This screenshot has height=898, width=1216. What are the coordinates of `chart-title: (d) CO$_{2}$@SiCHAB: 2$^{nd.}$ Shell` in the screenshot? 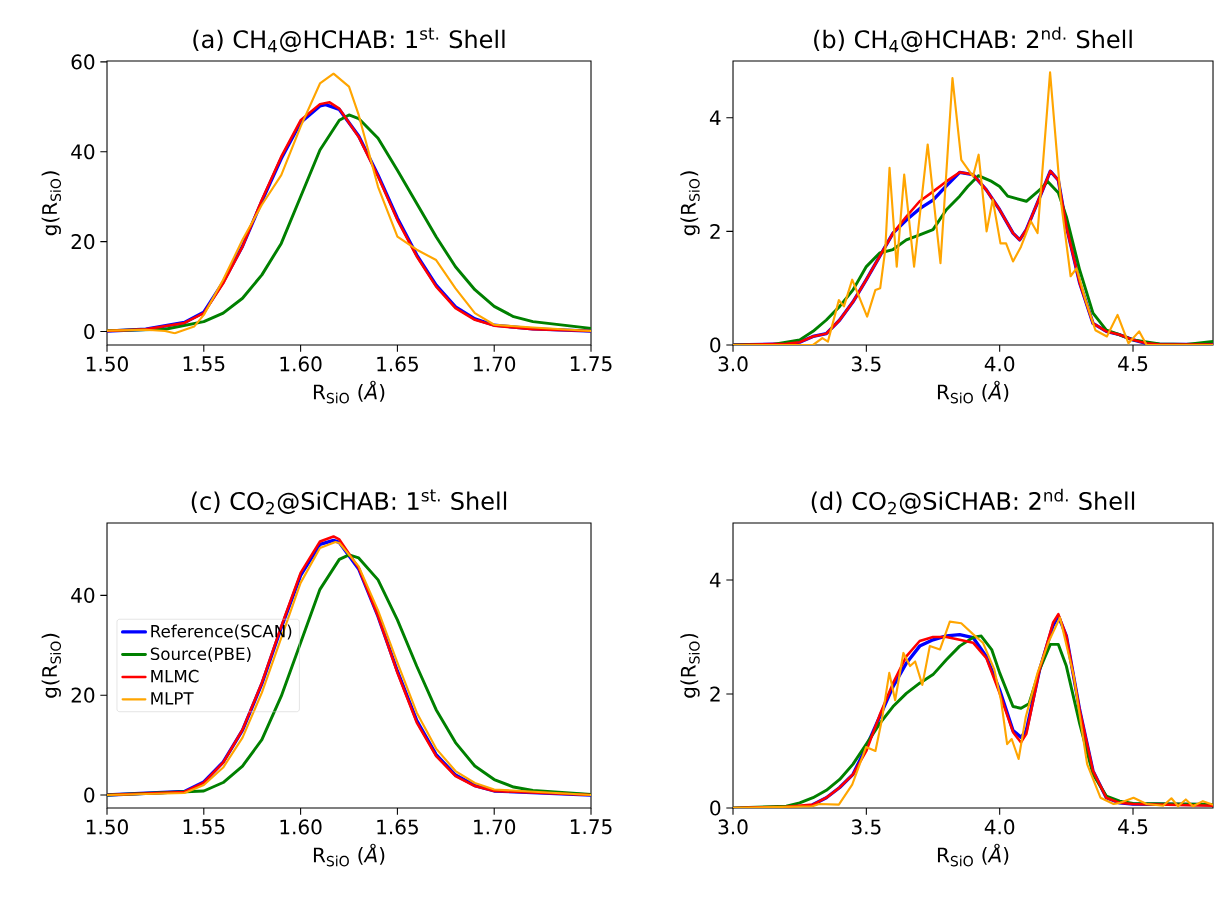 It's located at (973, 501).